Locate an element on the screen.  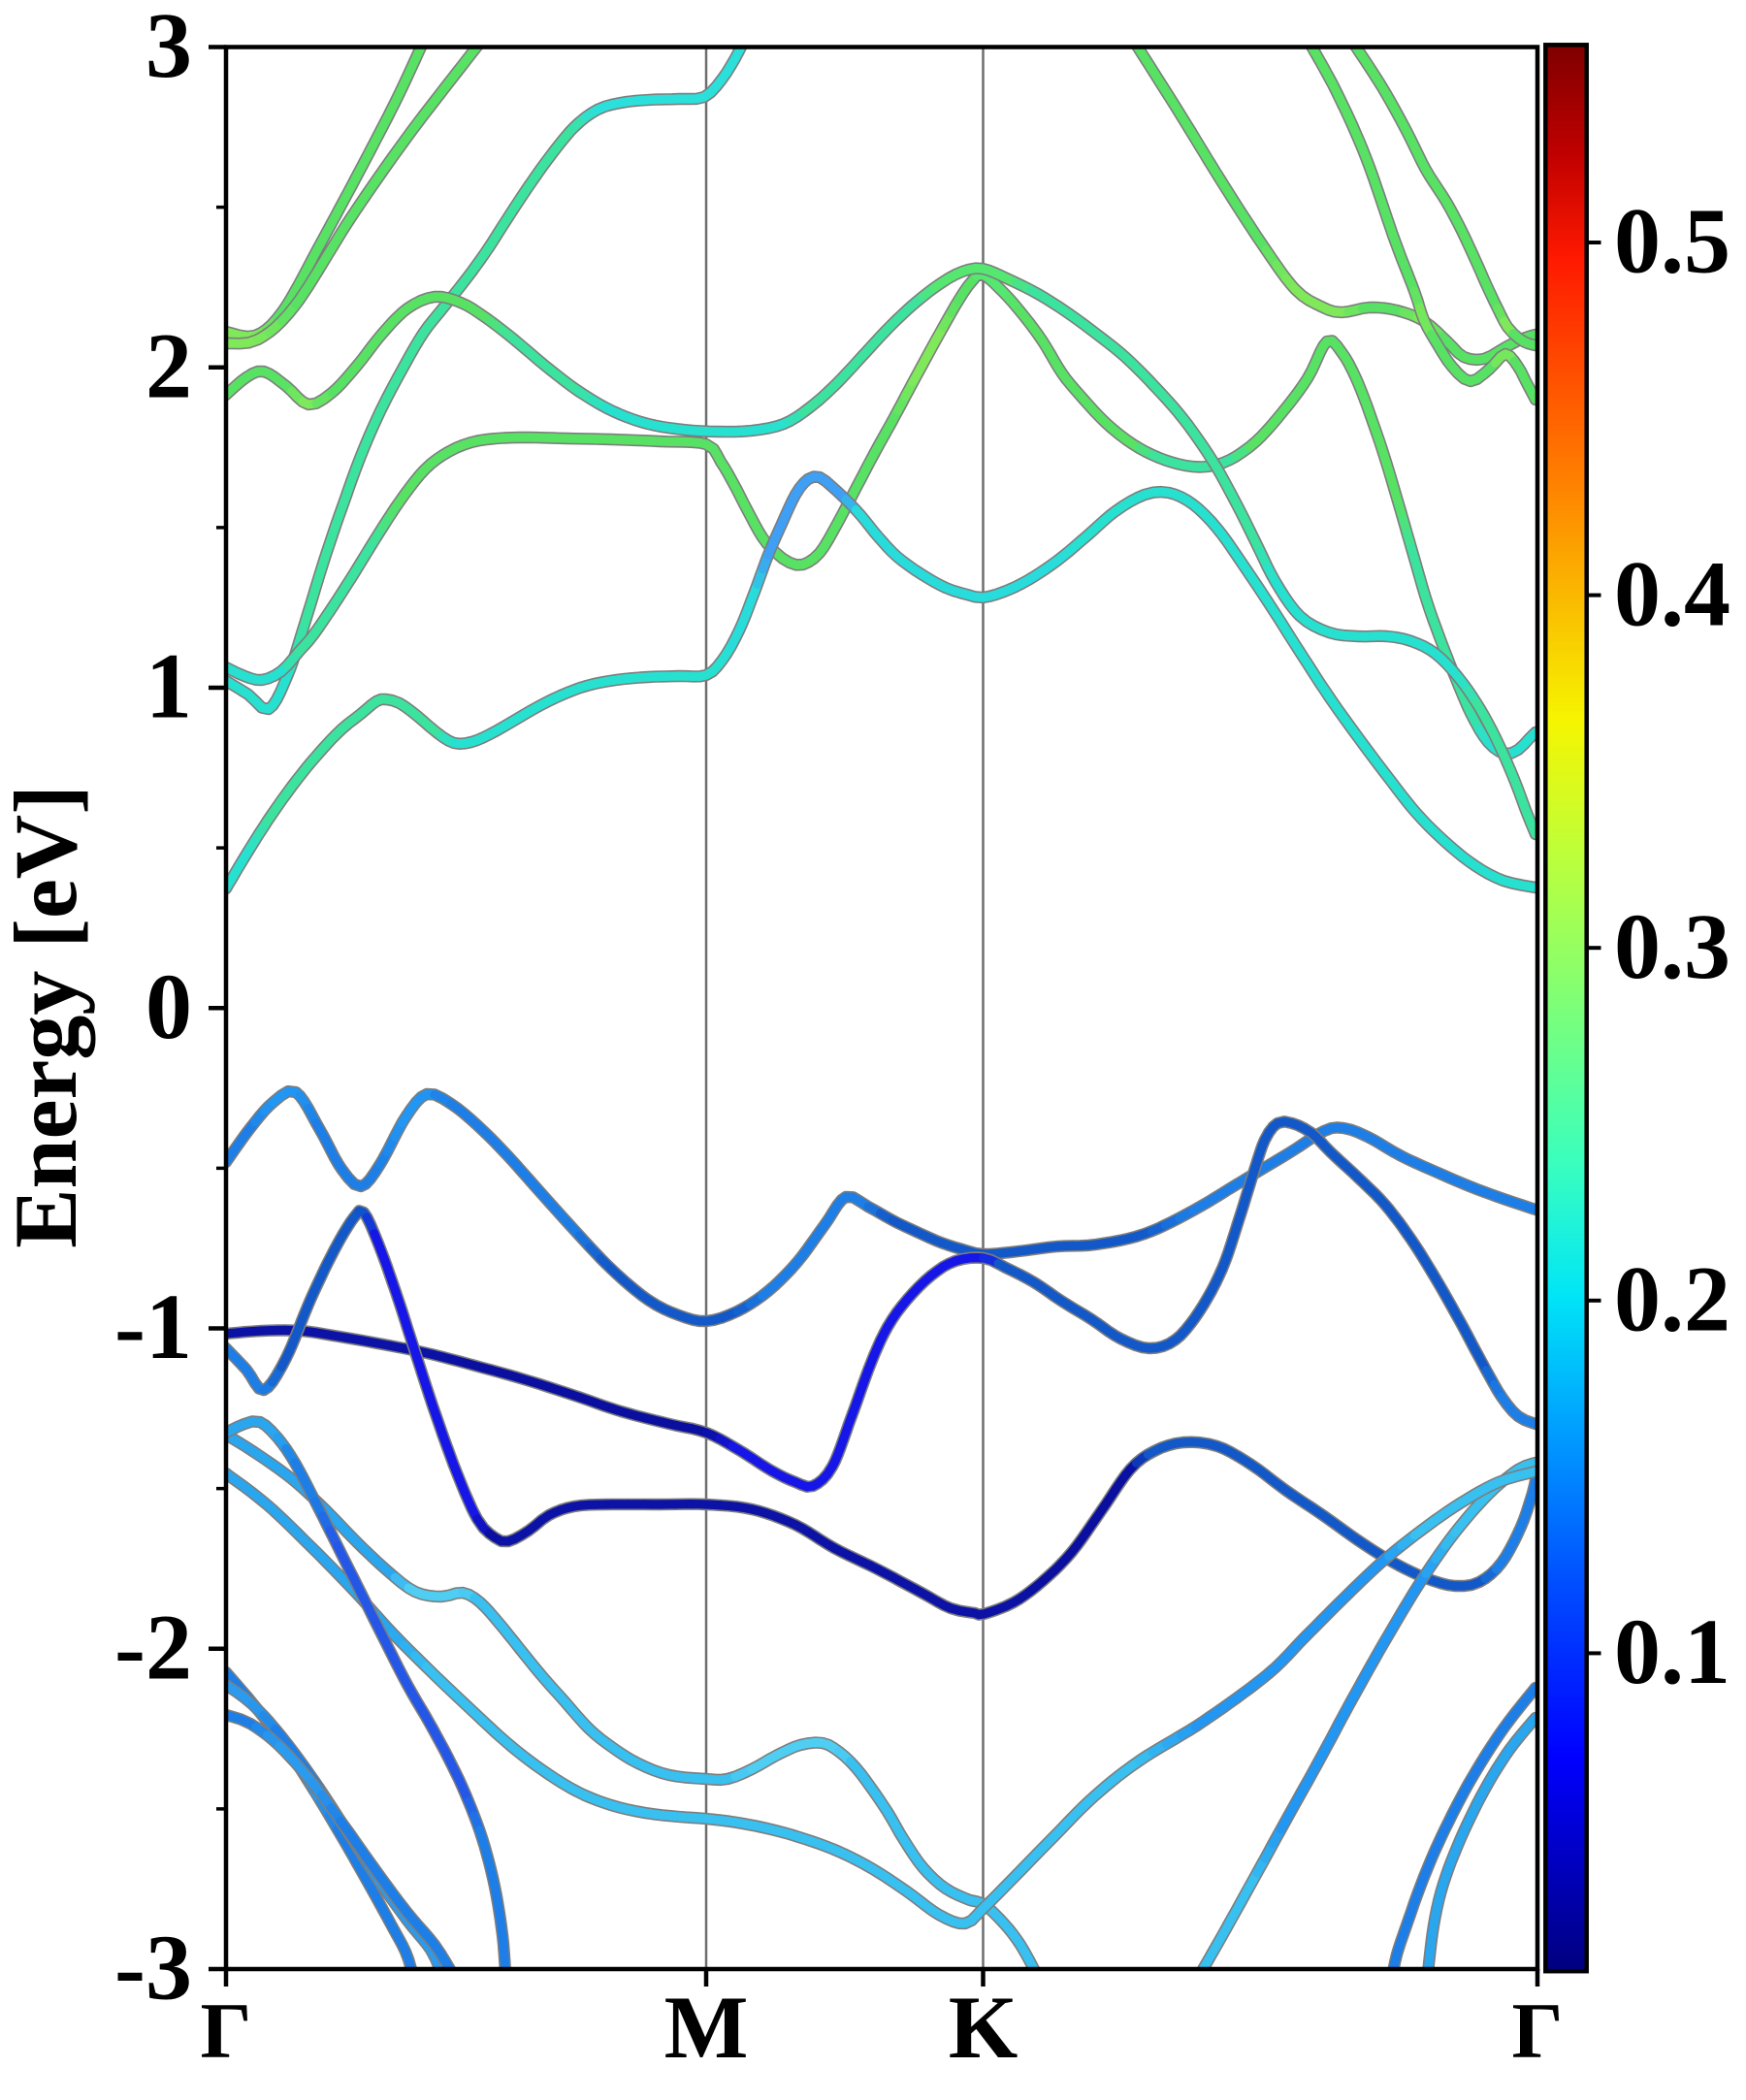
svg-text: 0.4 is located at coordinates (1672, 593).